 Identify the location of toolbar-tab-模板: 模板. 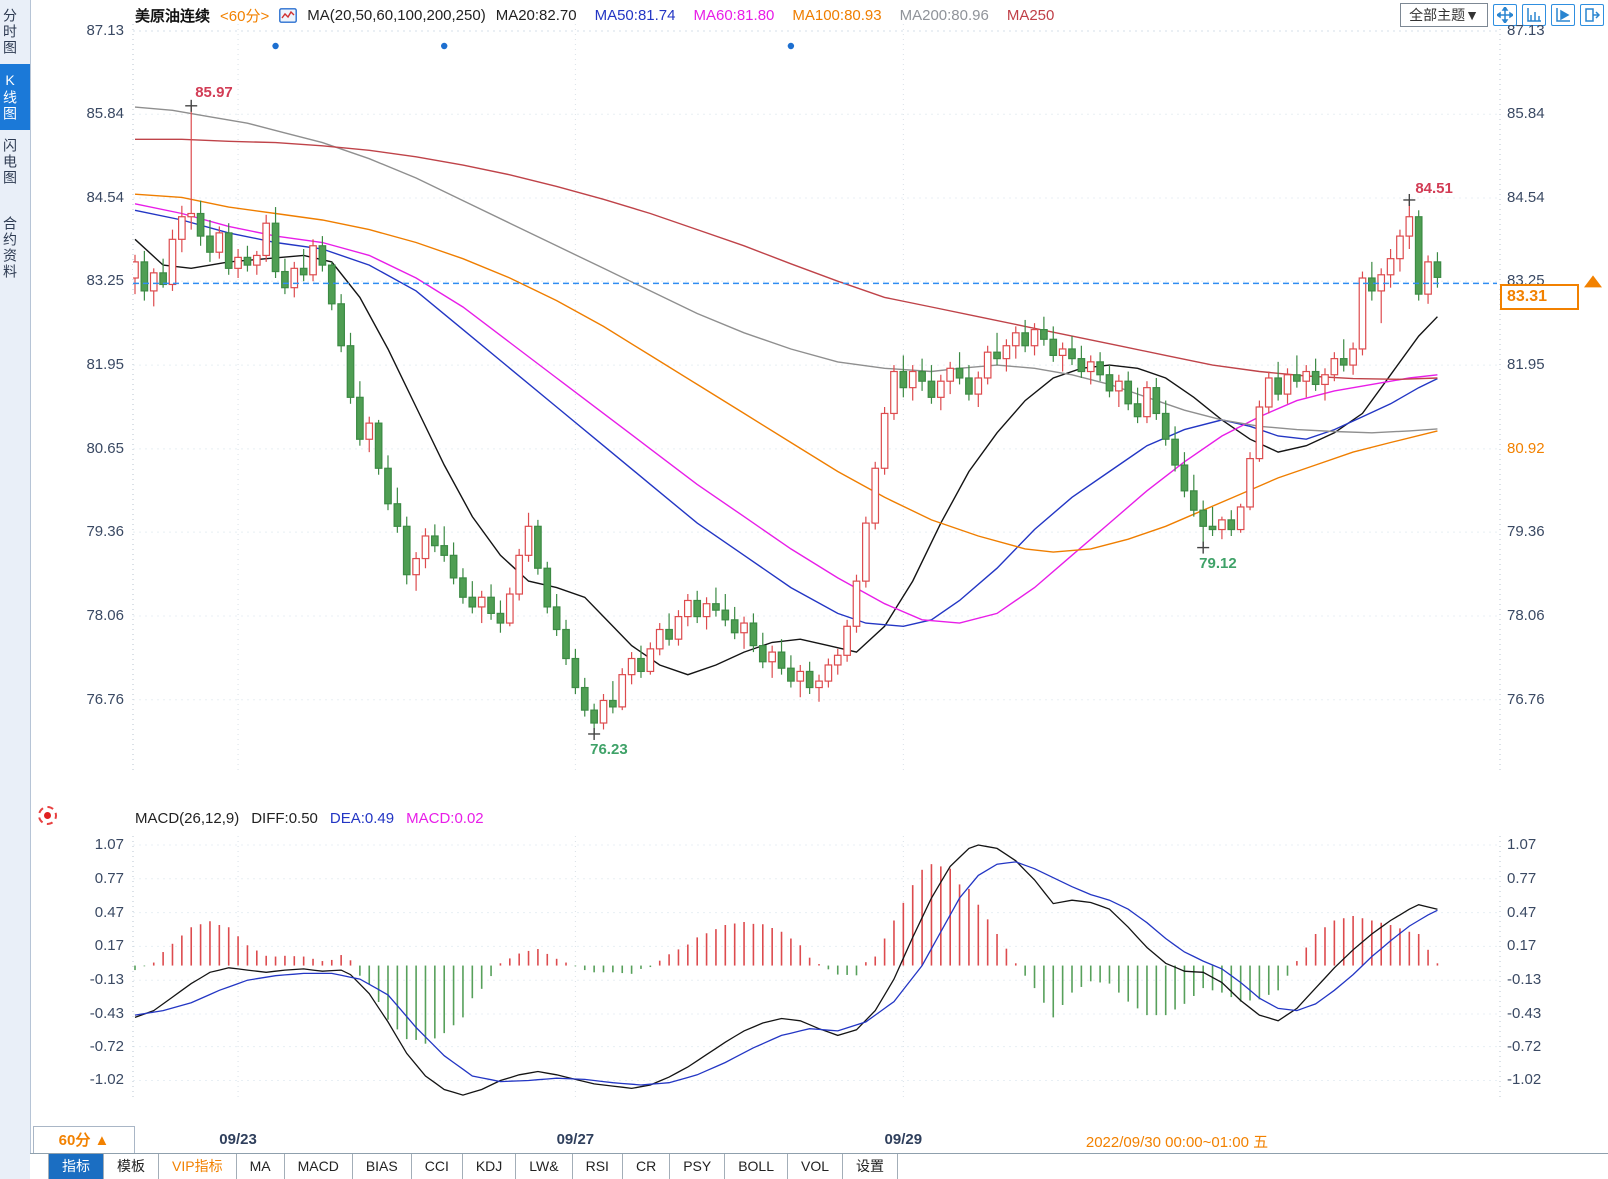
(131, 1166).